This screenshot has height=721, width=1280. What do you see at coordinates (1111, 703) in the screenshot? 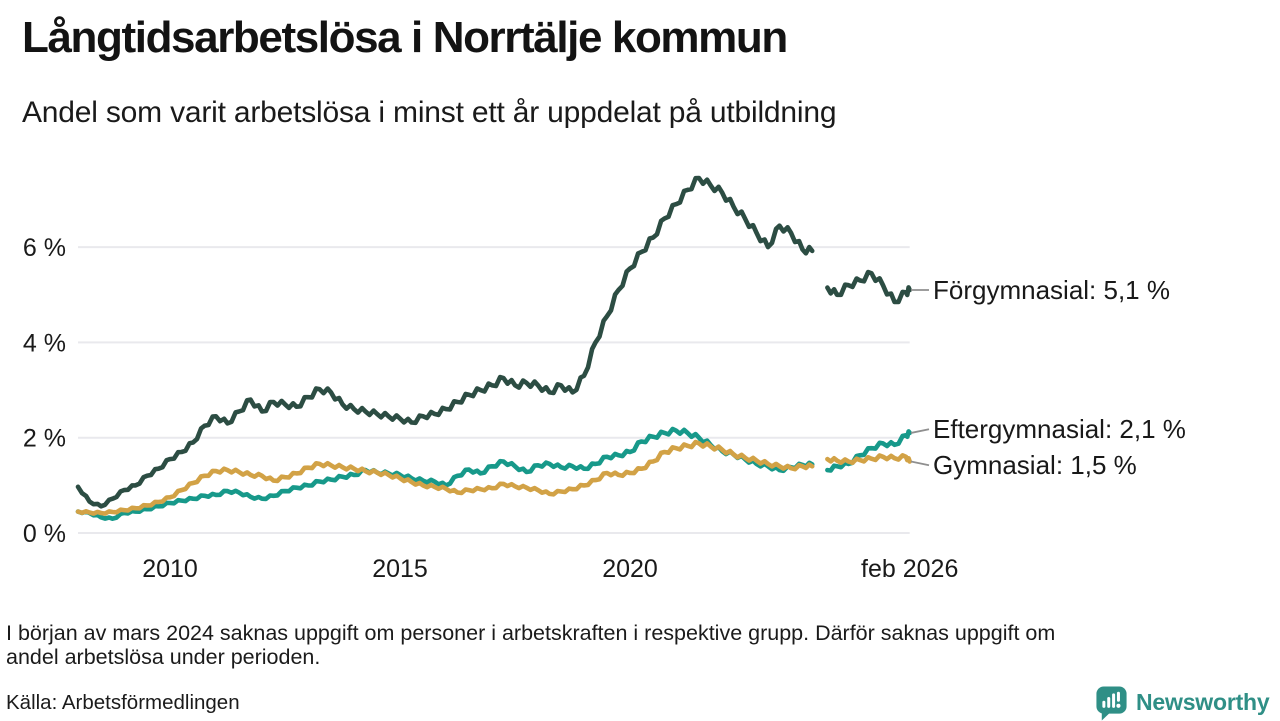
I see `newsworthy-bubble-chart-icon` at bounding box center [1111, 703].